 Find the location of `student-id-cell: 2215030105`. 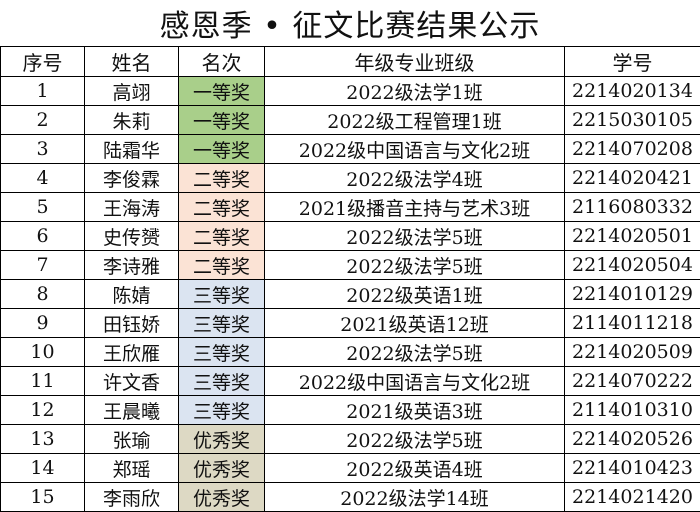

student-id-cell: 2215030105 is located at coordinates (632, 120).